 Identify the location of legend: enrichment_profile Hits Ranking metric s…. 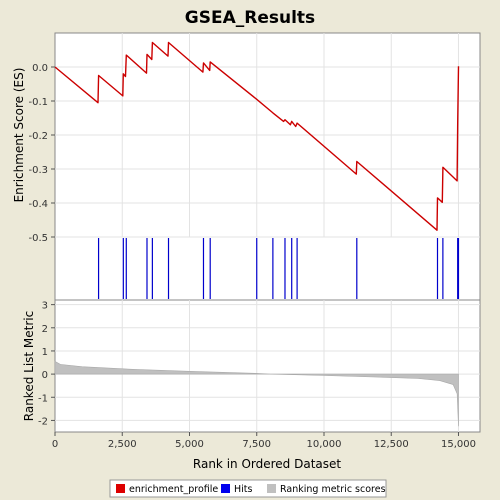
(248, 488).